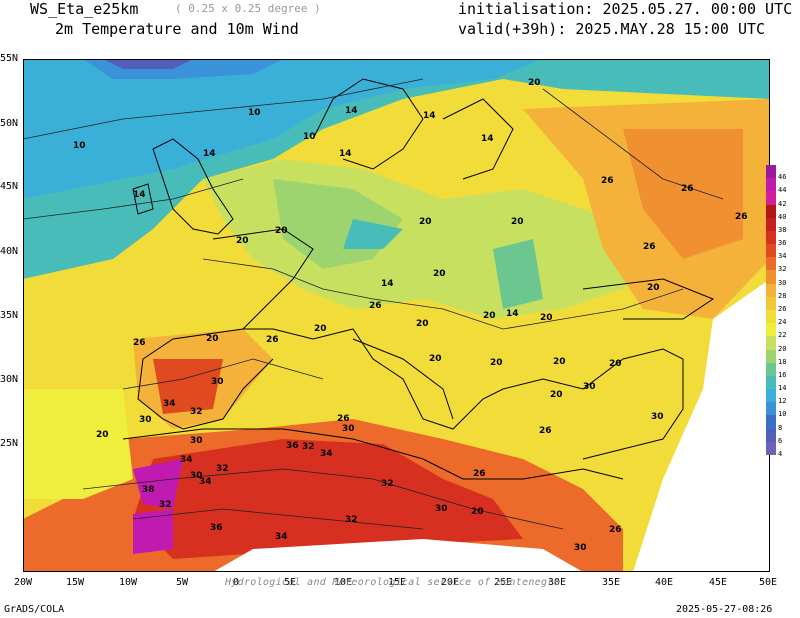  Describe the element at coordinates (9, 443) in the screenshot. I see `lat-label: 25N` at that location.